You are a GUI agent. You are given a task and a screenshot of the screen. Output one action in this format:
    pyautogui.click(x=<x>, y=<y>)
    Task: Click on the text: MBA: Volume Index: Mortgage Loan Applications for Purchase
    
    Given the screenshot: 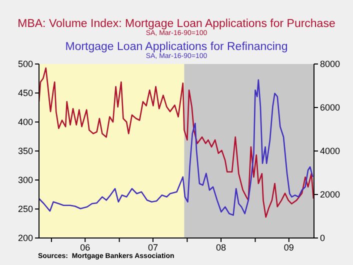 What is the action you would take?
    pyautogui.click(x=176, y=24)
    